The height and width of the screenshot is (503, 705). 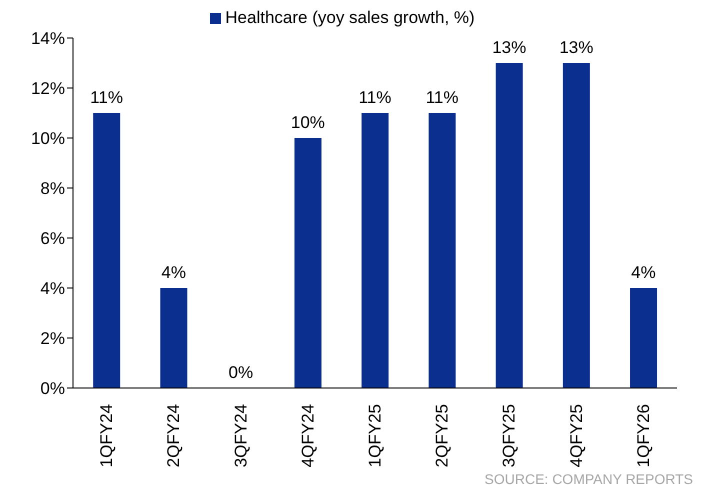 I want to click on y-tick-label: 0%, so click(x=52, y=388).